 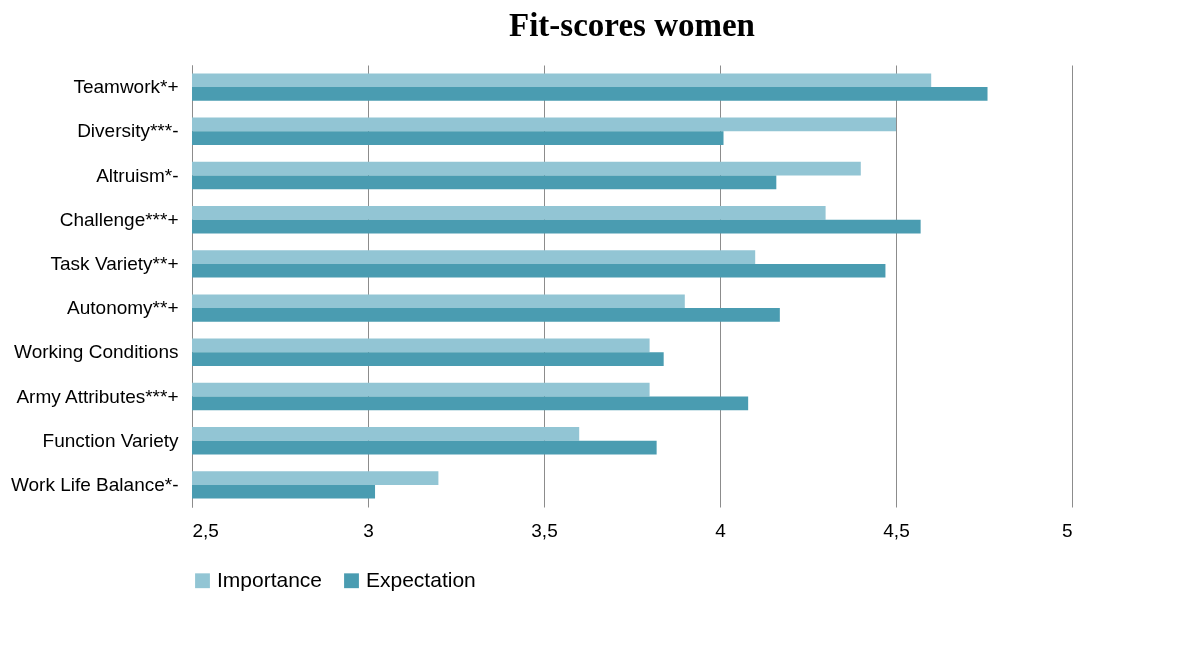 I want to click on y-tick-label: Function Variety, so click(x=110, y=440).